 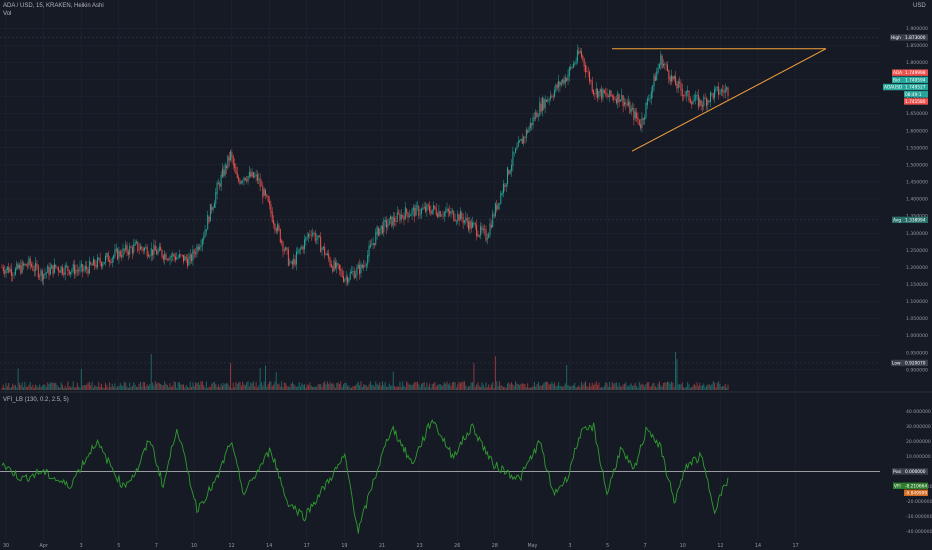 What do you see at coordinates (729, 100) in the screenshot?
I see `support-line` at bounding box center [729, 100].